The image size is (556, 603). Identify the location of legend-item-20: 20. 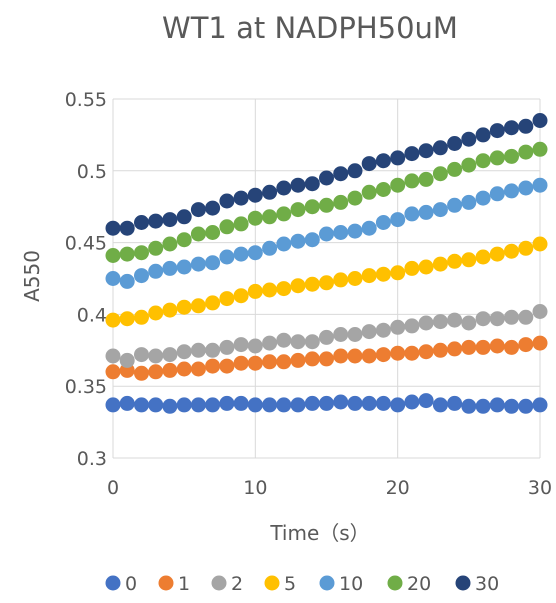
(409, 584).